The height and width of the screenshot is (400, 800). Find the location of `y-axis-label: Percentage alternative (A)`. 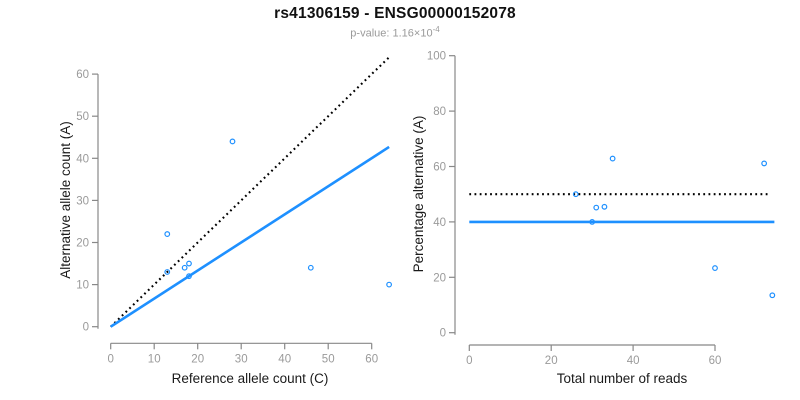

y-axis-label: Percentage alternative (A) is located at coordinates (418, 194).